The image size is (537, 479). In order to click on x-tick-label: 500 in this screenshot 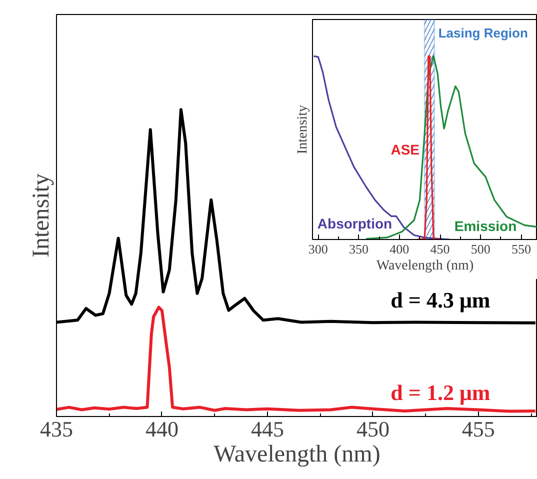, I will do `click(480, 249)`.